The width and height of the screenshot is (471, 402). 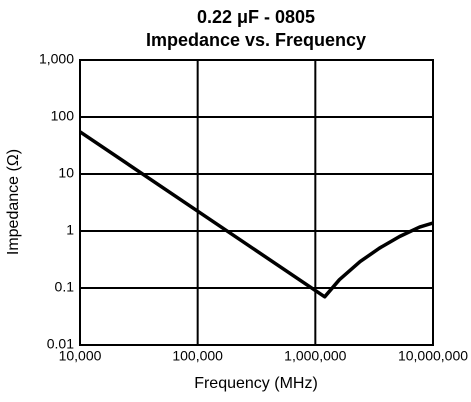 What do you see at coordinates (70, 230) in the screenshot?
I see `y-tick-label: 1` at bounding box center [70, 230].